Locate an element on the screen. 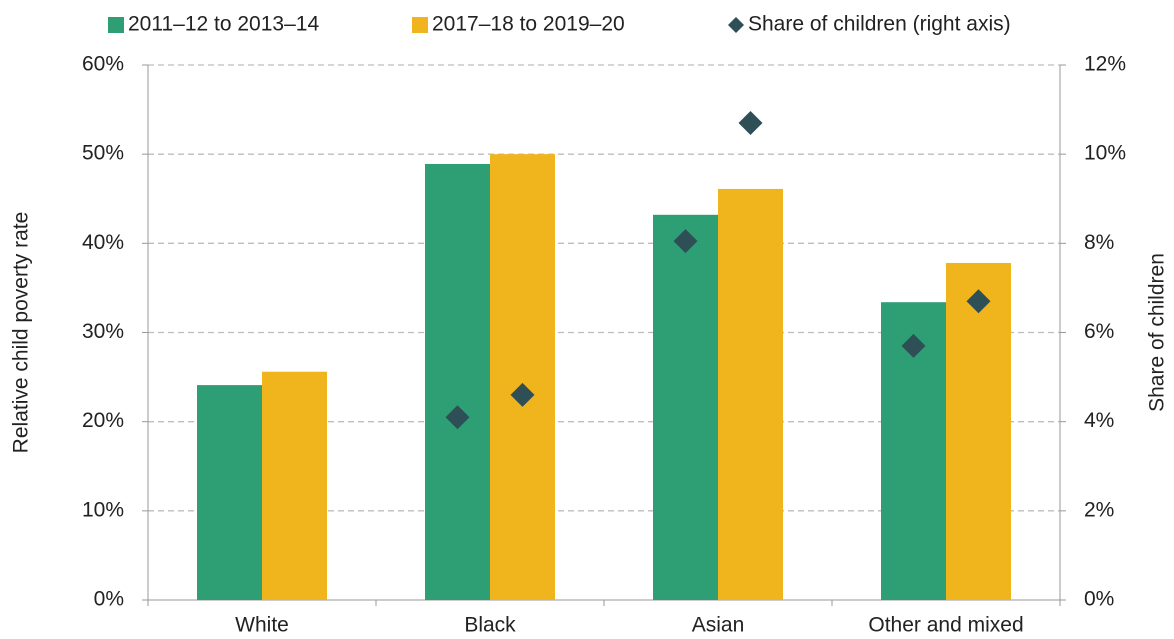 The height and width of the screenshot is (639, 1174). x-tick-label: White is located at coordinates (262, 625).